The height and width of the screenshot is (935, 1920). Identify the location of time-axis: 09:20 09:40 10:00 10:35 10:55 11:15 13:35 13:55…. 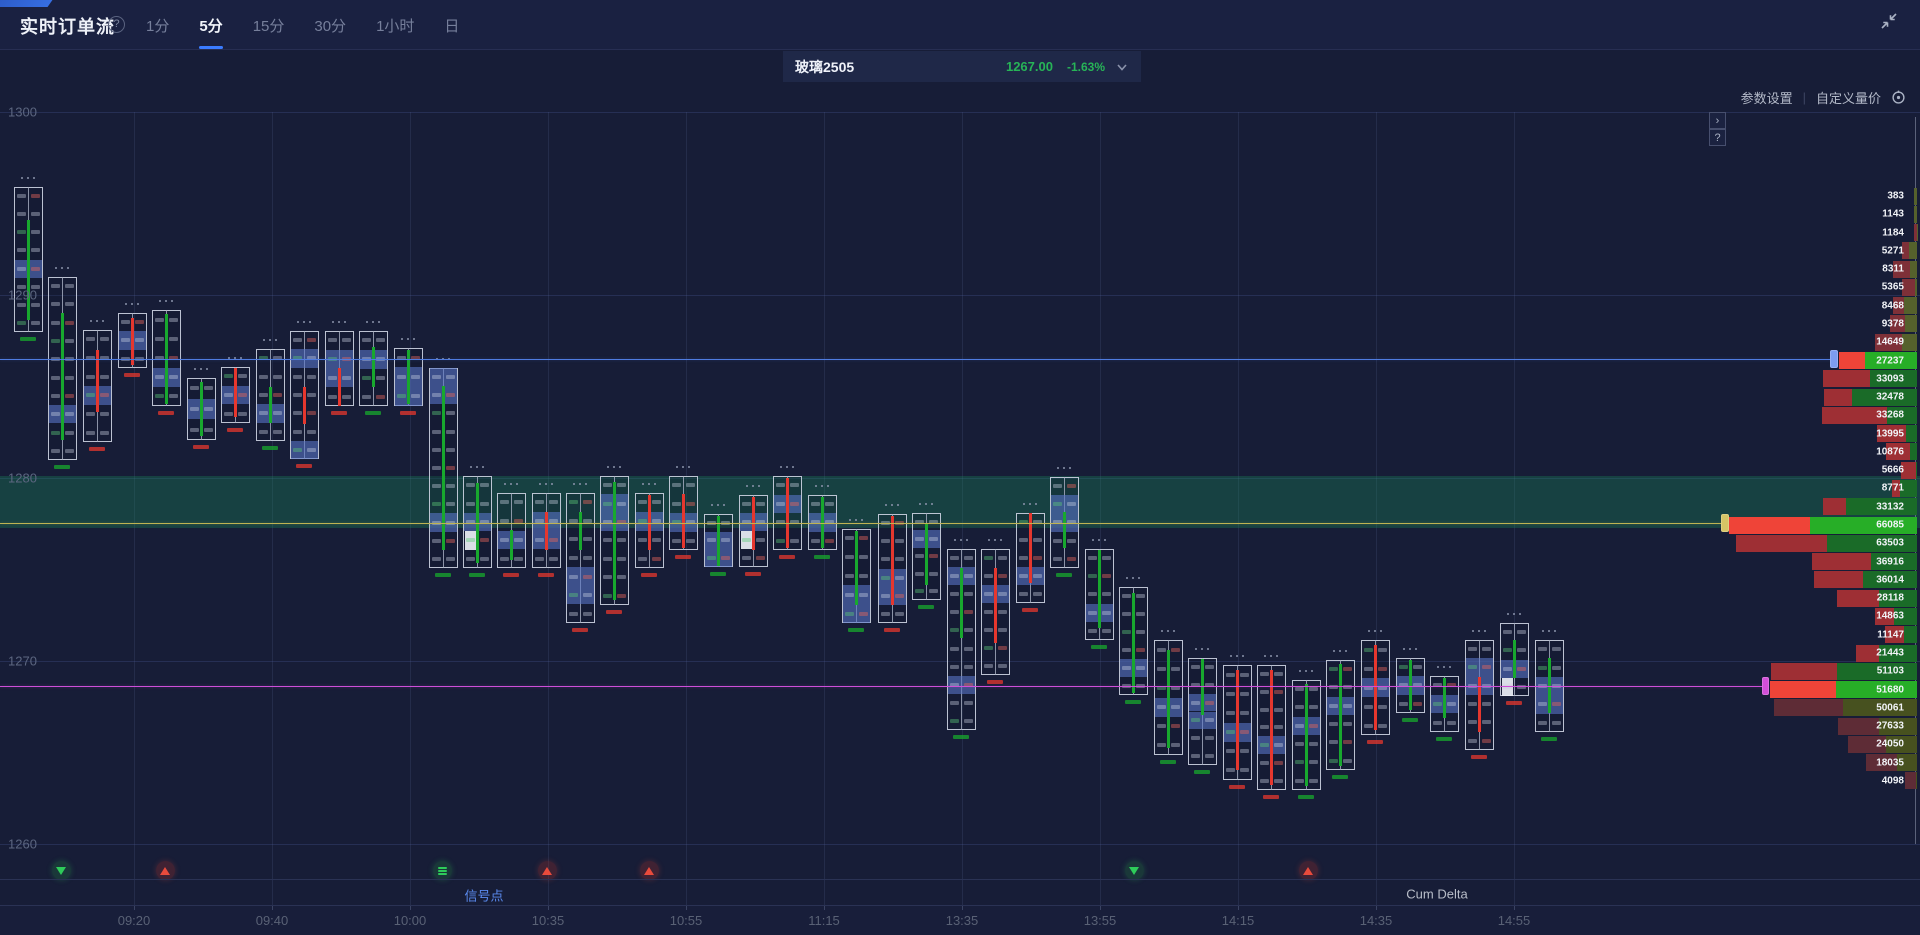
(960, 920).